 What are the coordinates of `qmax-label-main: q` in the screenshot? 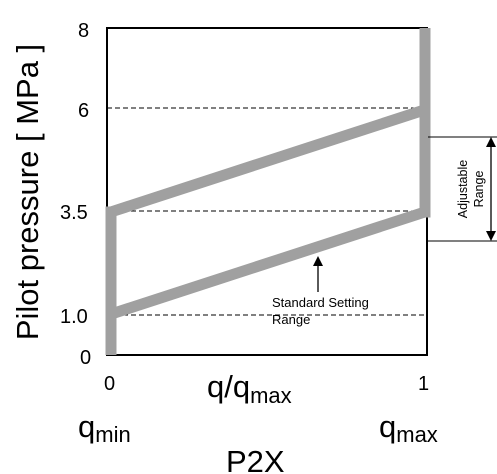 It's located at (387, 426).